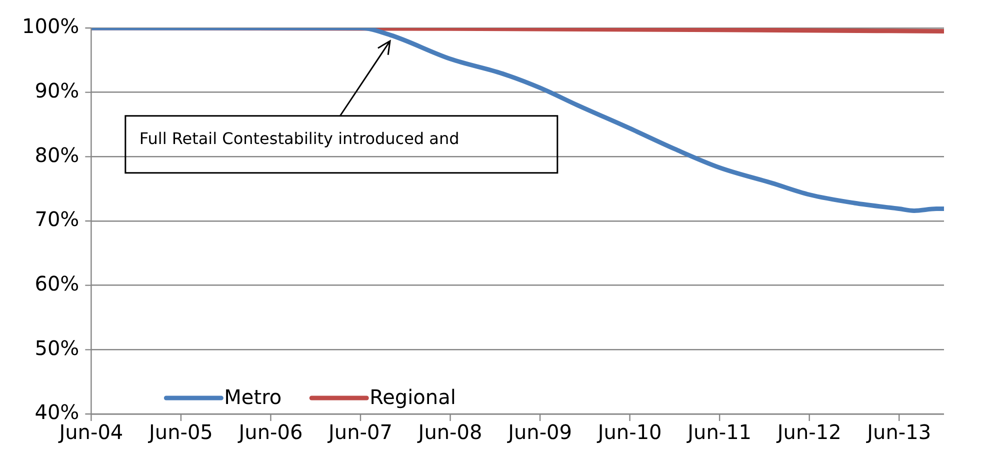  Describe the element at coordinates (539, 432) in the screenshot. I see `x-tick-label: Jun-09` at that location.